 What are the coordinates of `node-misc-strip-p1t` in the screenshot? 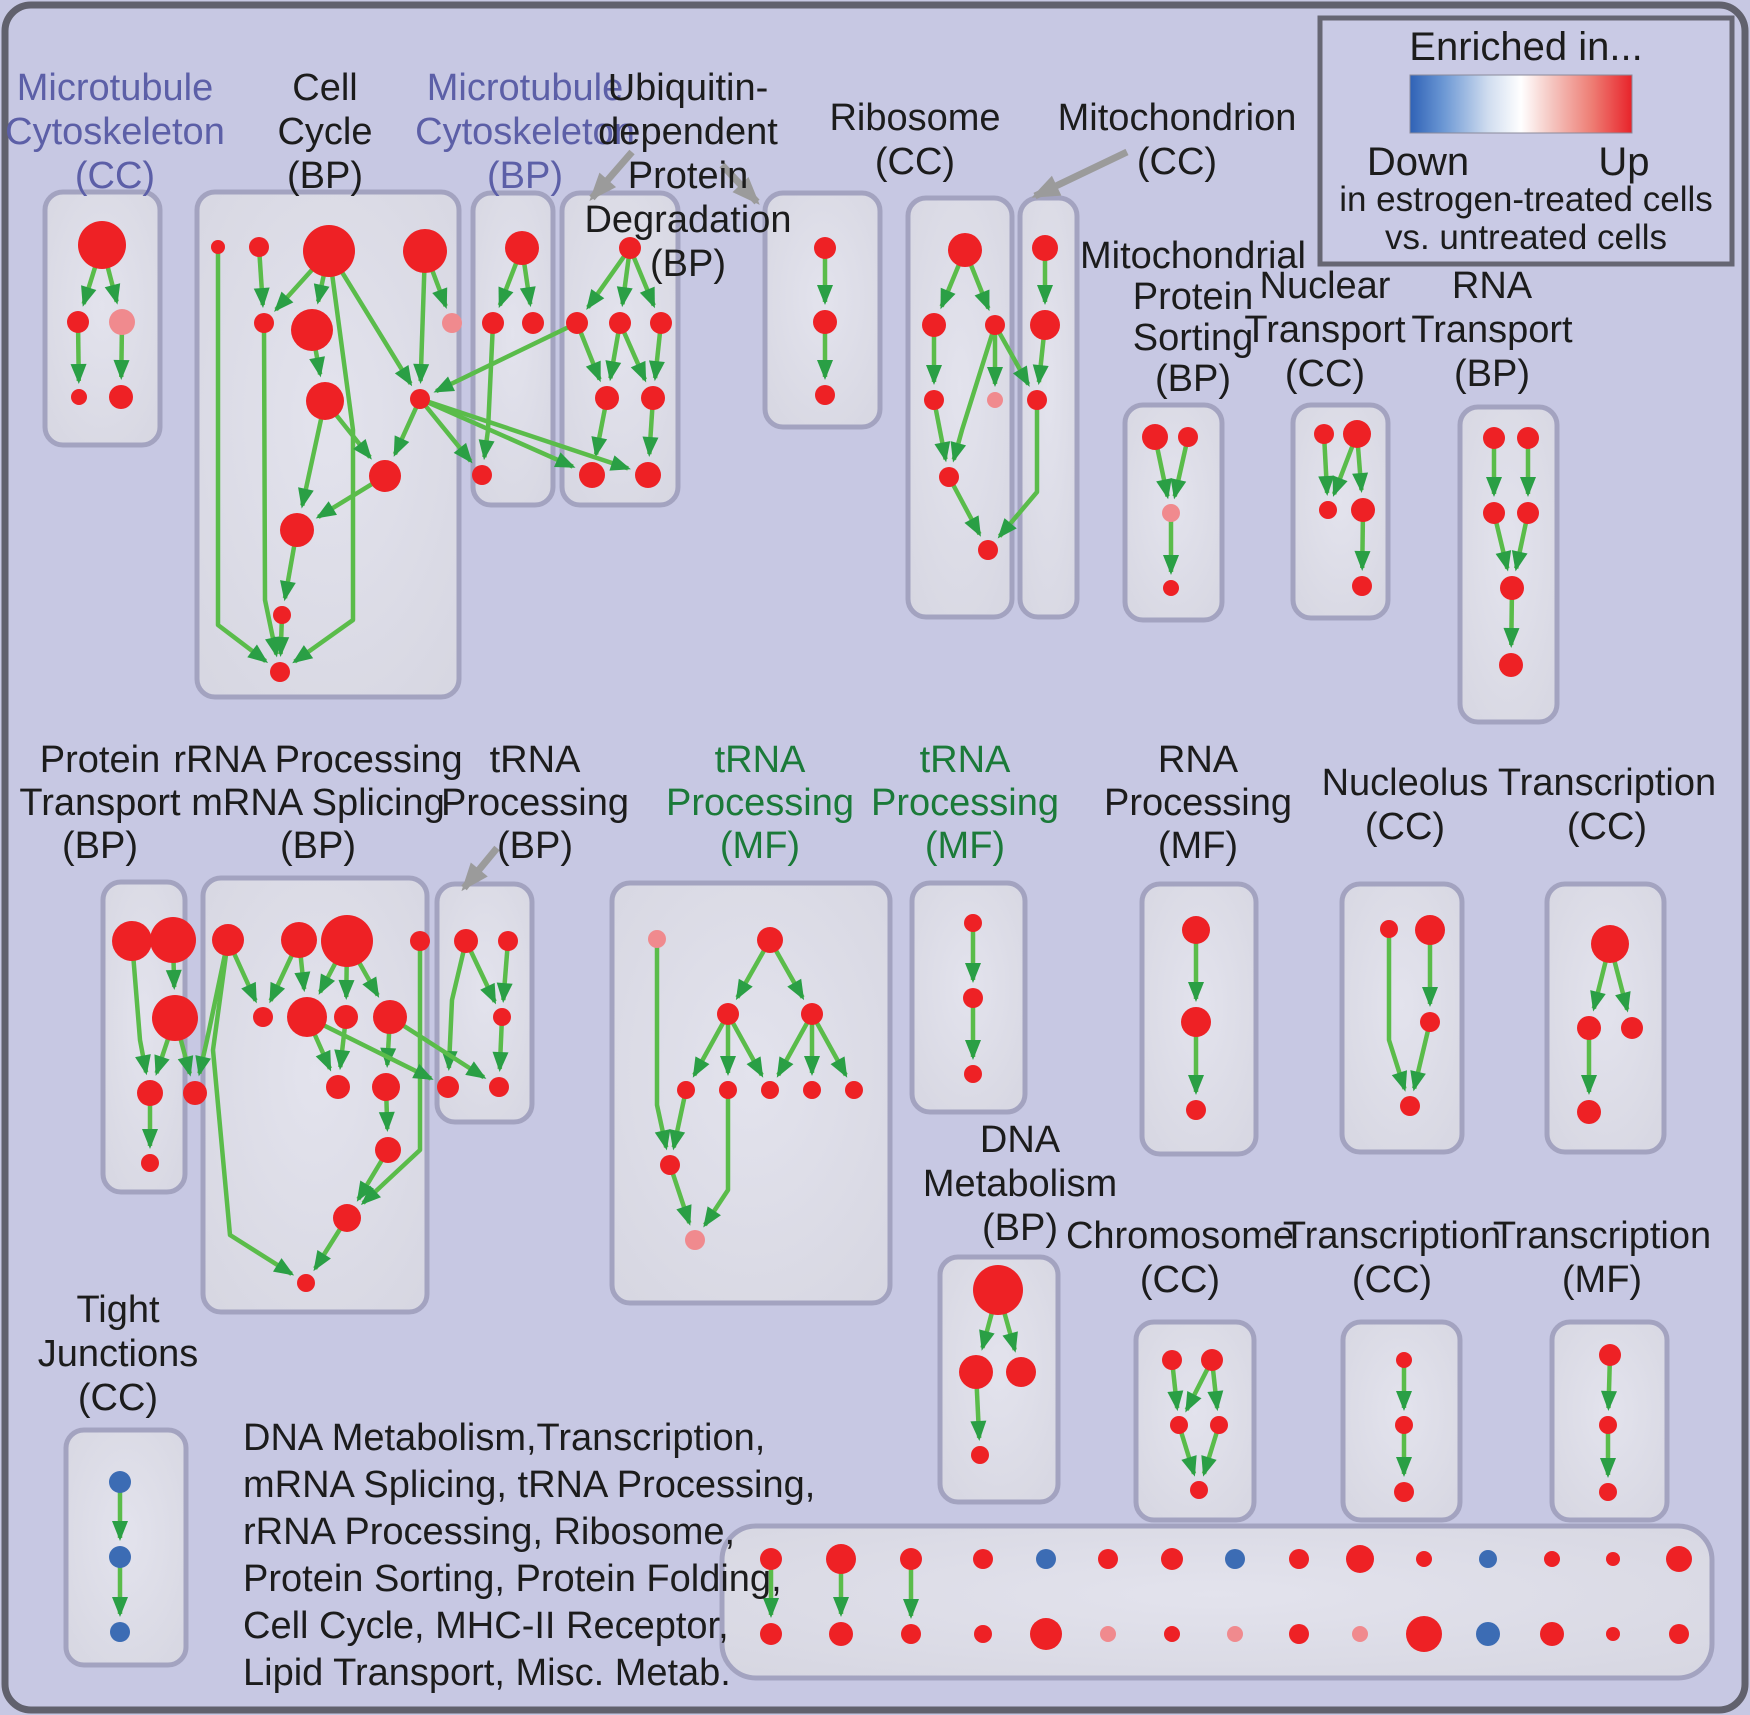 It's located at (771, 1559).